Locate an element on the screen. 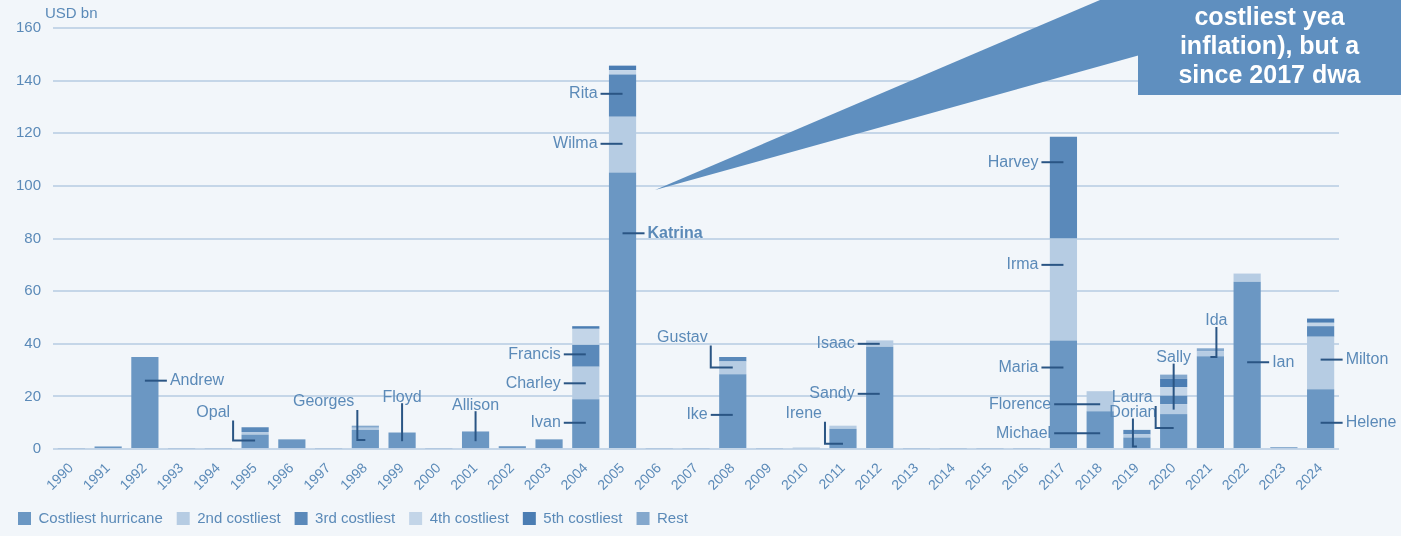  annotation: Ivan is located at coordinates (545, 422).